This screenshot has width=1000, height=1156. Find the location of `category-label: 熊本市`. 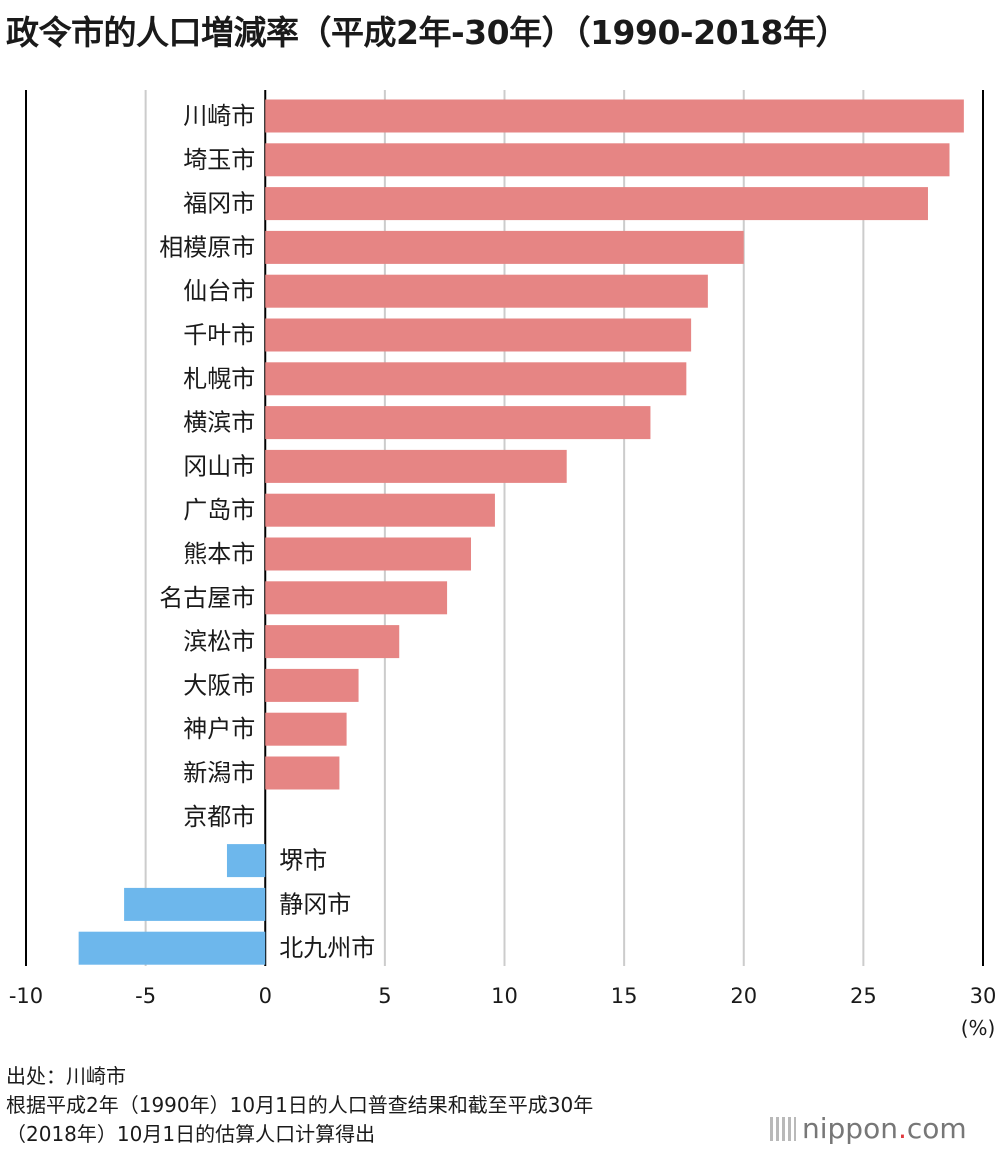

category-label: 熊本市 is located at coordinates (219, 554).